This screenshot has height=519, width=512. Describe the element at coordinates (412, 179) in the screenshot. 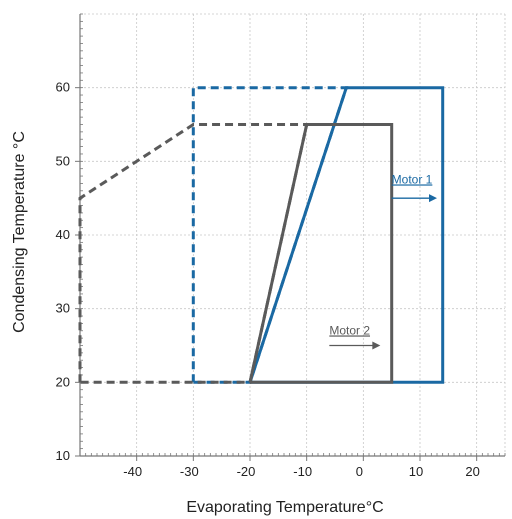

I see `annotation-label-1: Motor 1` at that location.